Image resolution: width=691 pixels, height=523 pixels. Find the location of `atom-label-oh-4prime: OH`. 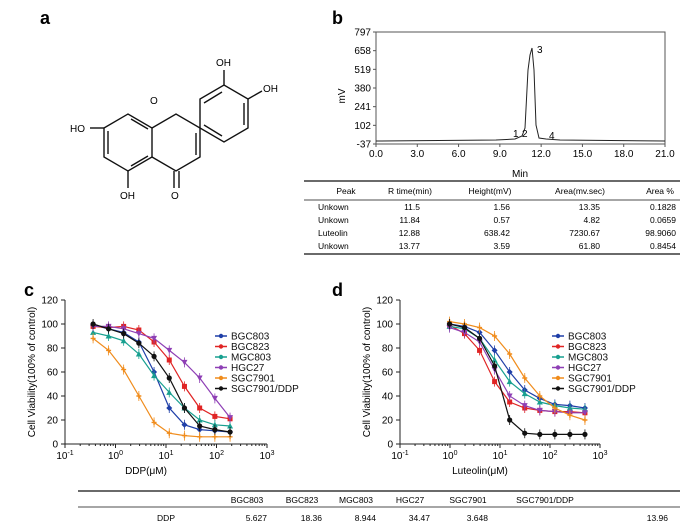

atom-label-oh-4prime: OH is located at coordinates (270, 89).